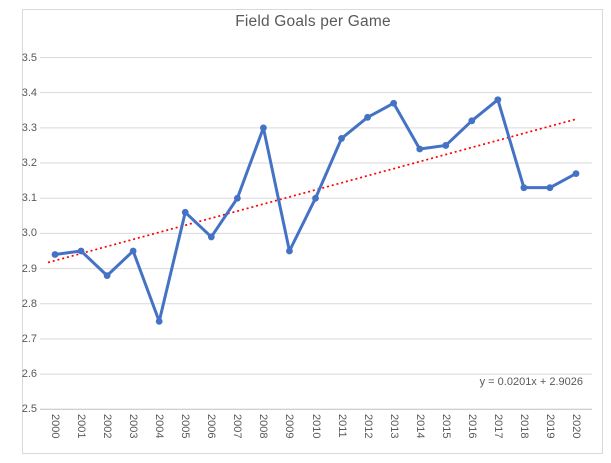 The width and height of the screenshot is (611, 463). Describe the element at coordinates (29, 374) in the screenshot. I see `y-tick-label: 2.6` at that location.